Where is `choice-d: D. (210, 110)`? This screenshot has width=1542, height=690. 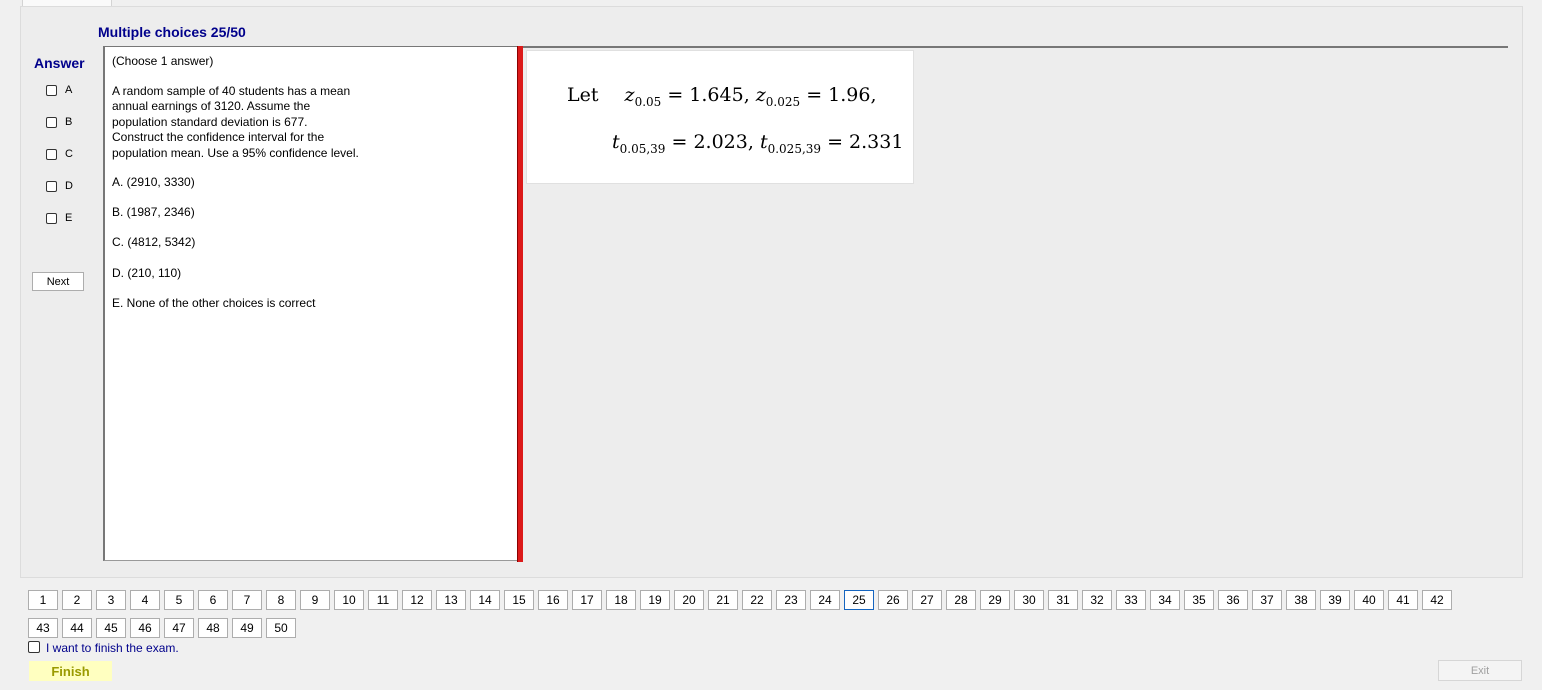 choice-d: D. (210, 110) is located at coordinates (147, 273).